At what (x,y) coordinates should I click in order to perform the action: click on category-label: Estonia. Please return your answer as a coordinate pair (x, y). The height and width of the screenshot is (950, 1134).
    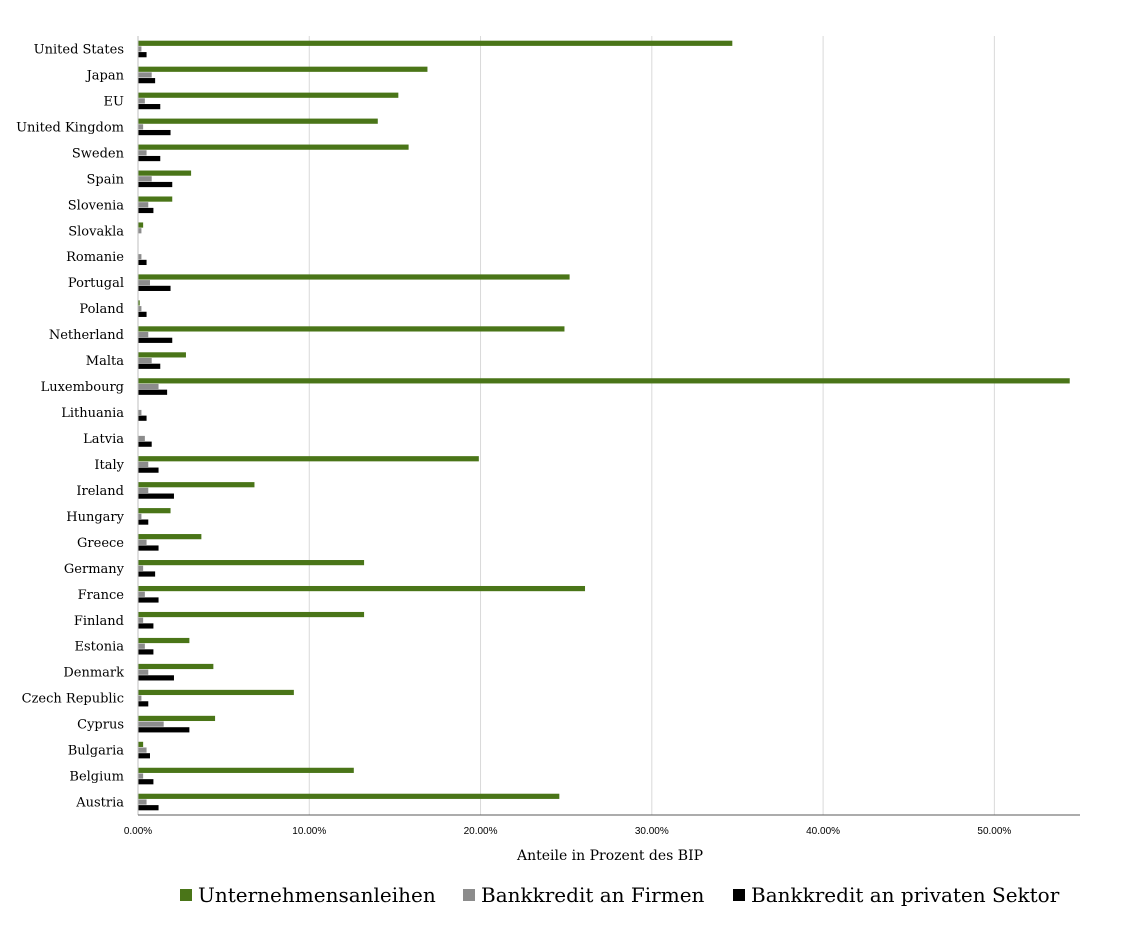
    Looking at the image, I should click on (100, 647).